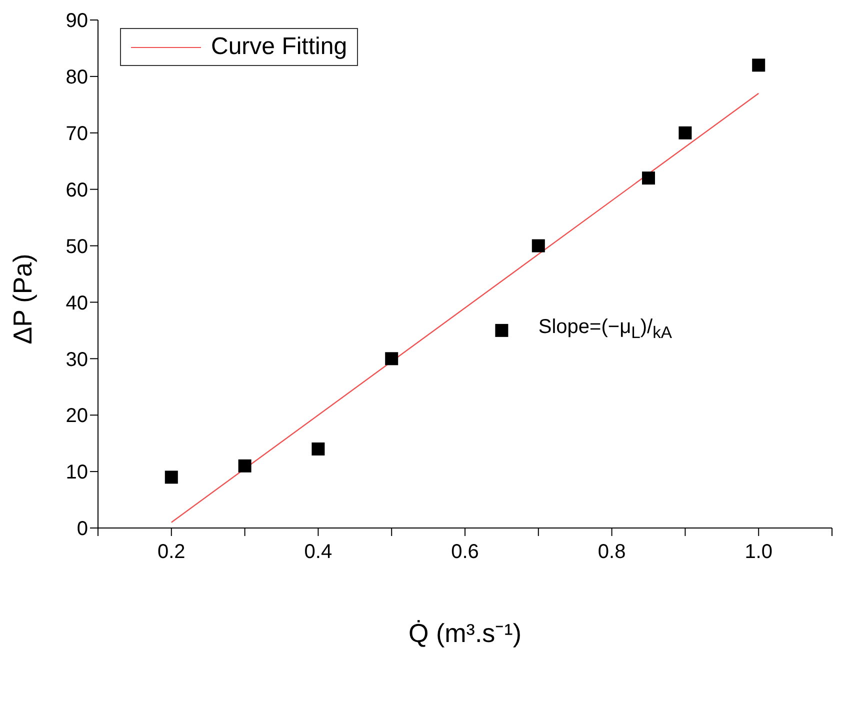 The width and height of the screenshot is (850, 706). What do you see at coordinates (77, 303) in the screenshot?
I see `y-tick-label: 40` at bounding box center [77, 303].